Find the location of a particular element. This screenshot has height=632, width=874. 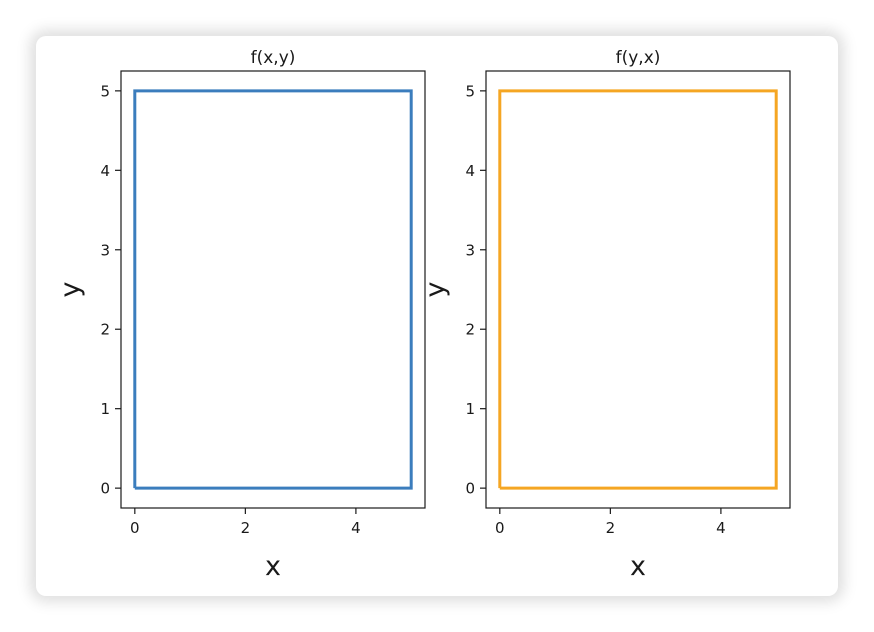

subplot-title: f(y,x) is located at coordinates (638, 58).